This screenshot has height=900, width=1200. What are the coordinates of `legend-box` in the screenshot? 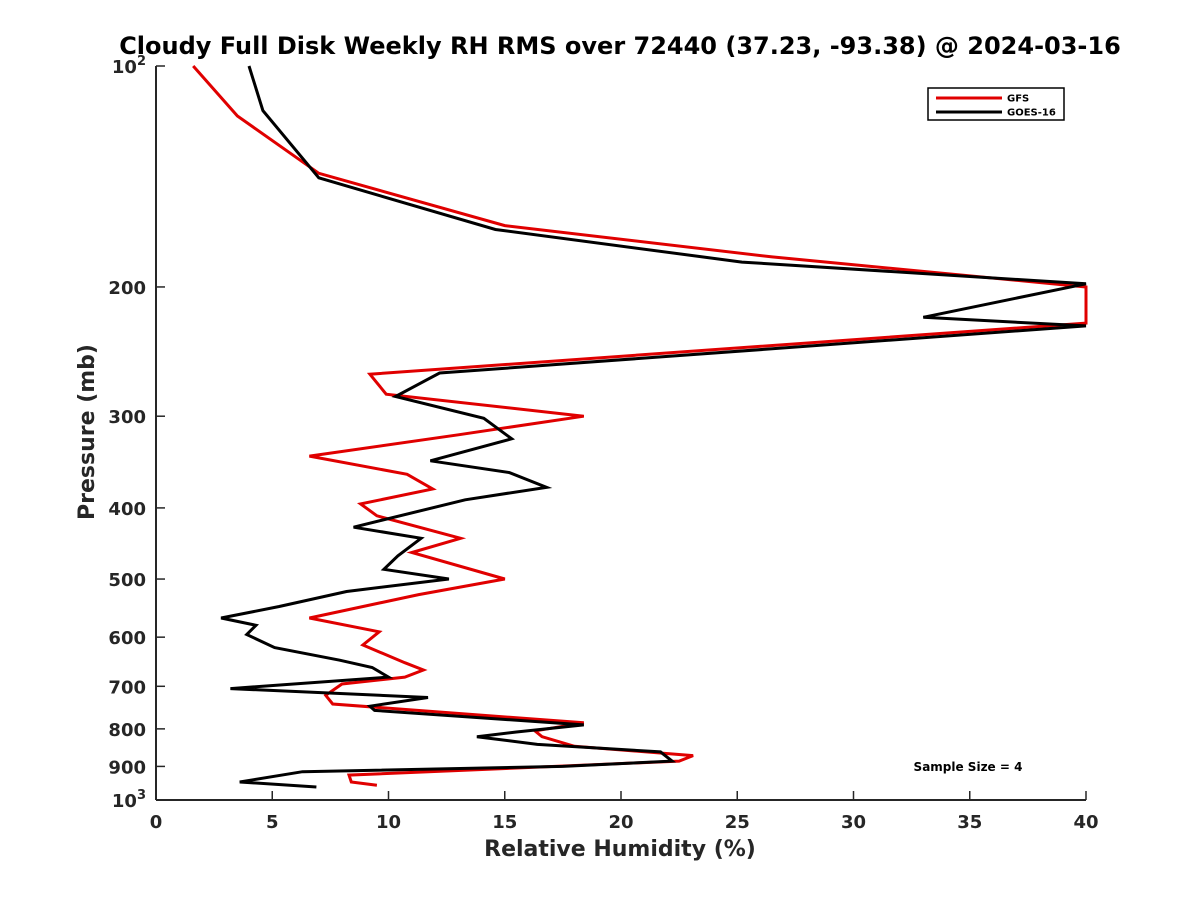 It's located at (996, 104).